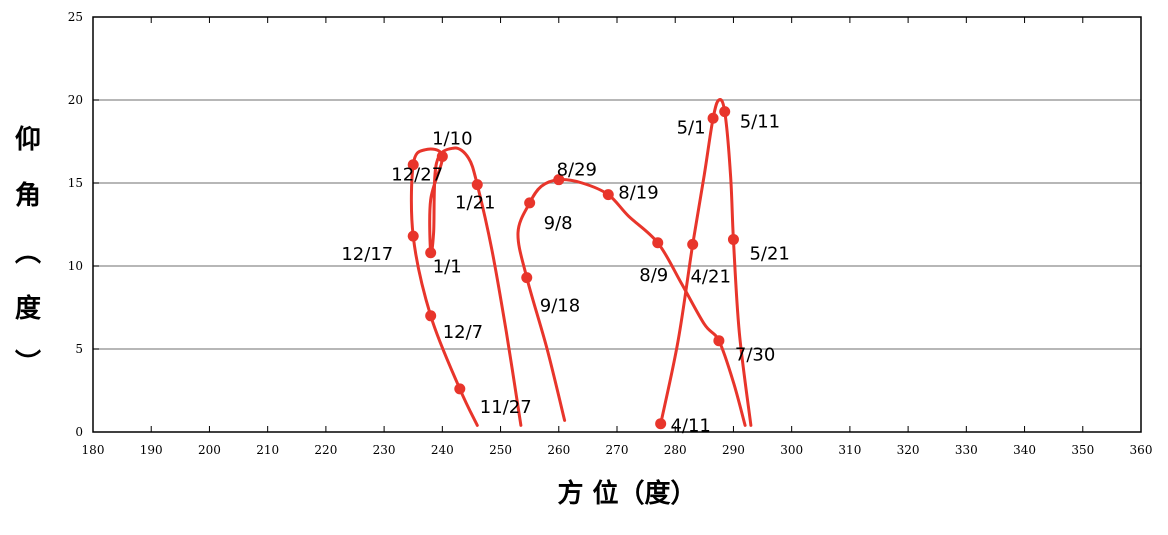 The height and width of the screenshot is (535, 1168). Describe the element at coordinates (653, 275) in the screenshot. I see `data-label-8-9: 8/9` at that location.